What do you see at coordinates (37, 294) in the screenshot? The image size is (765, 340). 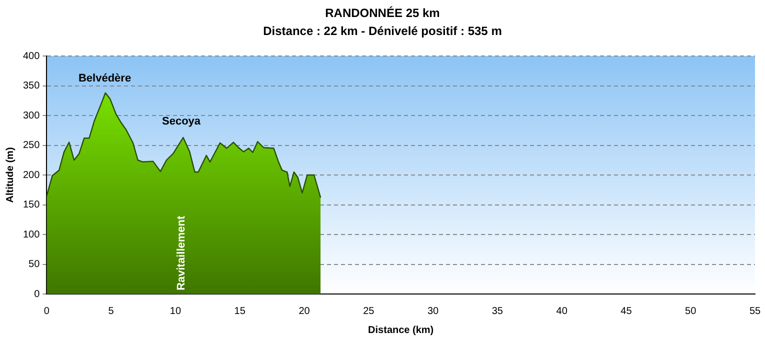 I see `y-tick-label: 0` at bounding box center [37, 294].